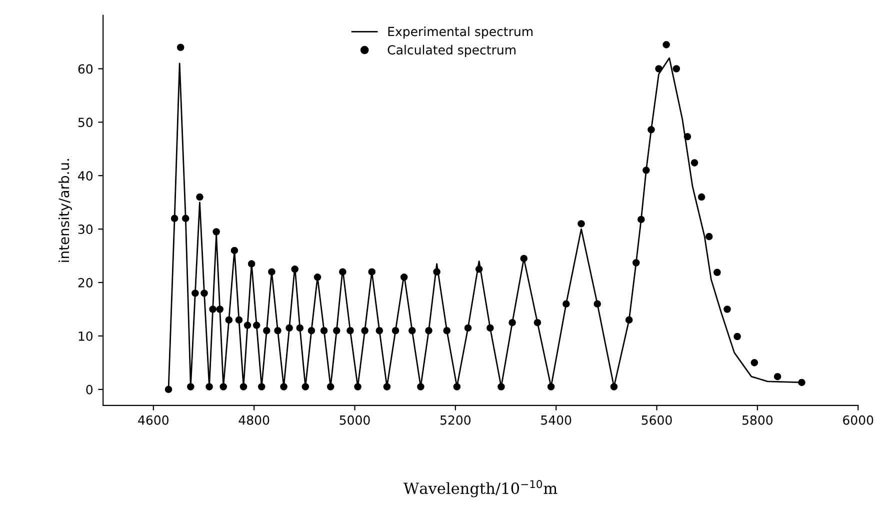  Describe the element at coordinates (858, 420) in the screenshot. I see `x-tick-label: 6000` at that location.